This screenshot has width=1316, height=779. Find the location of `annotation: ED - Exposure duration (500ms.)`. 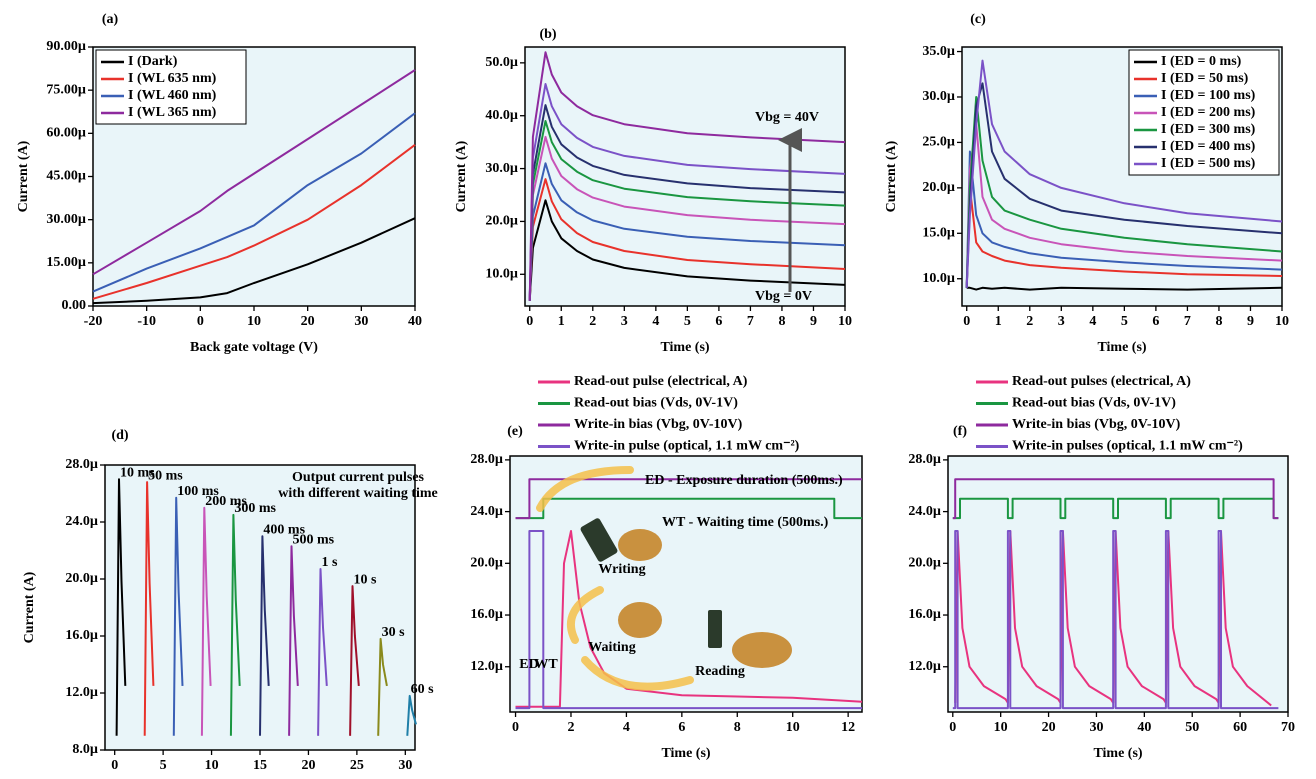

annotation: ED - Exposure duration (500ms.) is located at coordinates (744, 480).